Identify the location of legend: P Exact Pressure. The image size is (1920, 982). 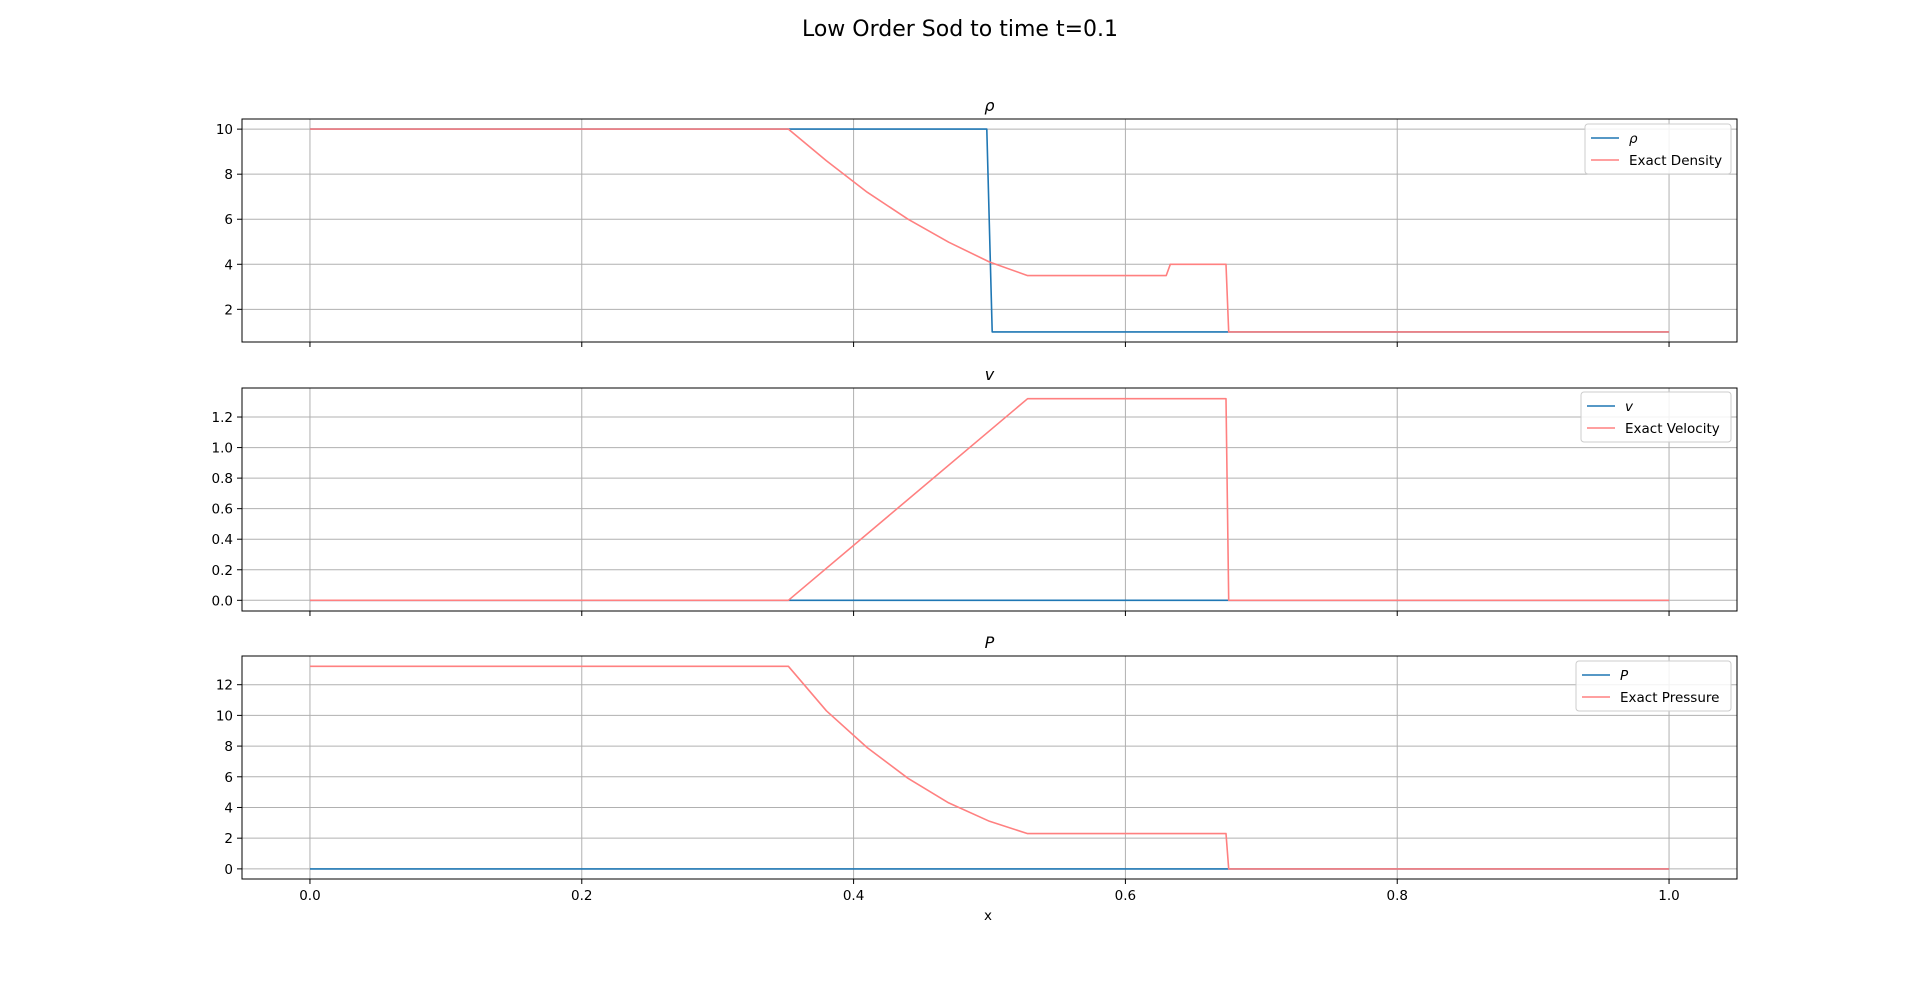
(1653, 686).